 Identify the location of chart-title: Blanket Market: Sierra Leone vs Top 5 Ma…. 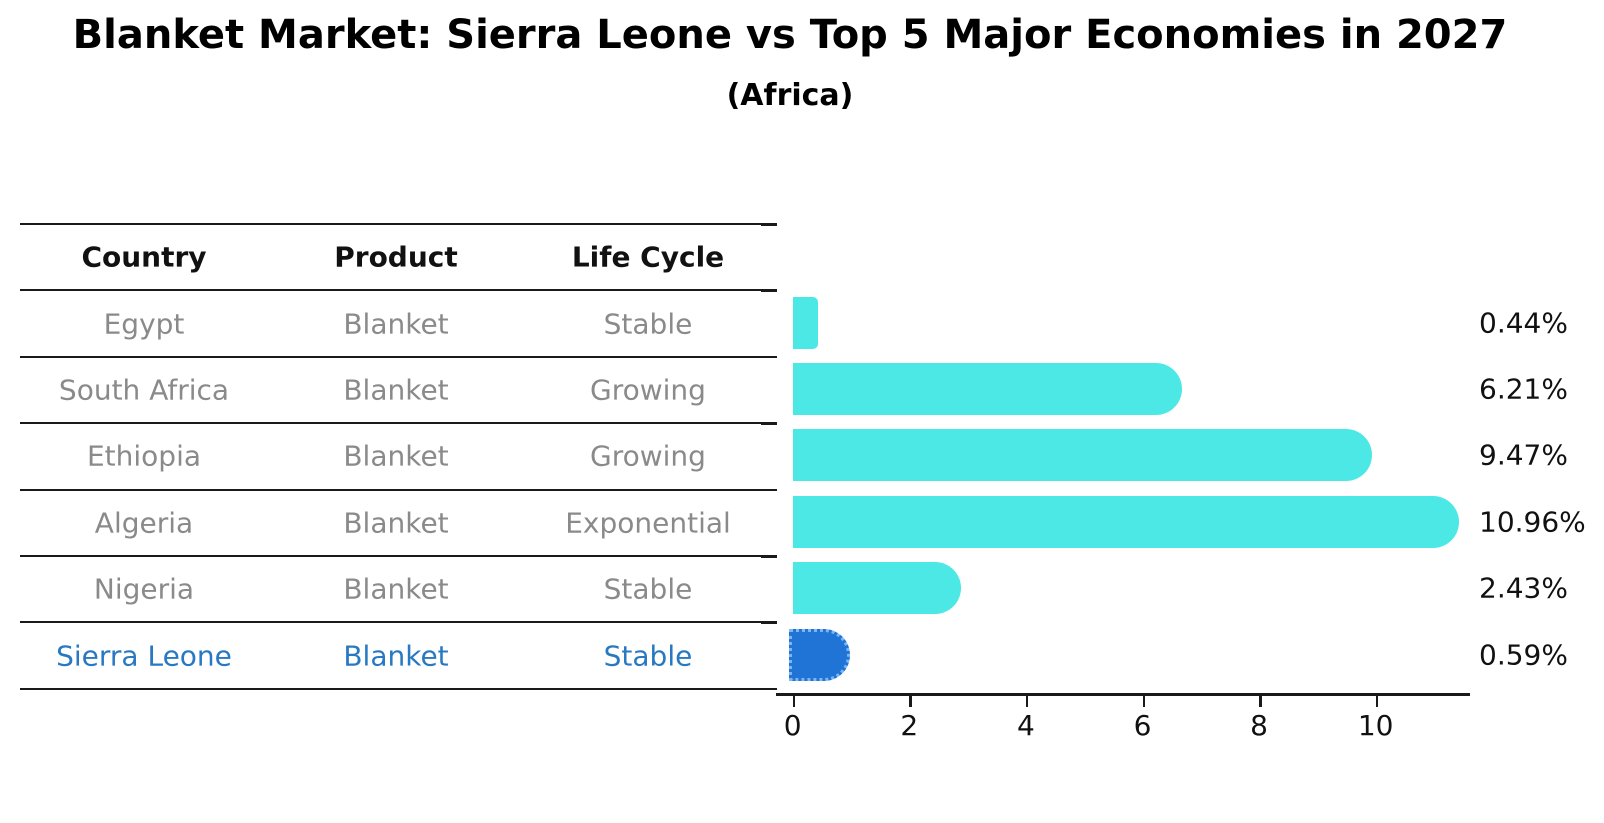
(790, 35).